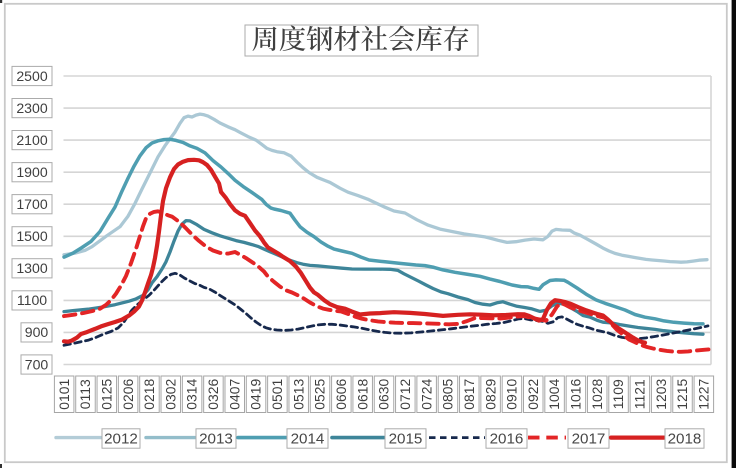  What do you see at coordinates (32, 172) in the screenshot?
I see `svg-text: 1900` at bounding box center [32, 172].